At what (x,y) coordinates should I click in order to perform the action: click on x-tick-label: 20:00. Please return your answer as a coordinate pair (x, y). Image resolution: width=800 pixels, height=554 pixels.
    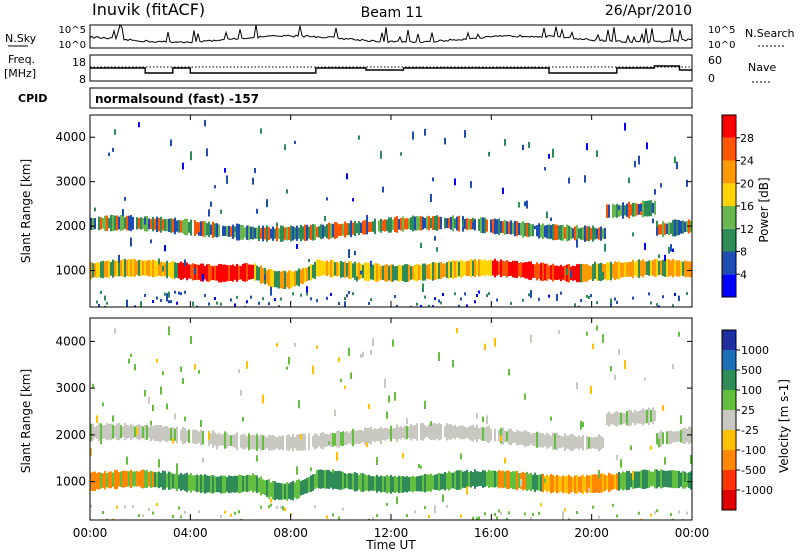
    Looking at the image, I should click on (591, 533).